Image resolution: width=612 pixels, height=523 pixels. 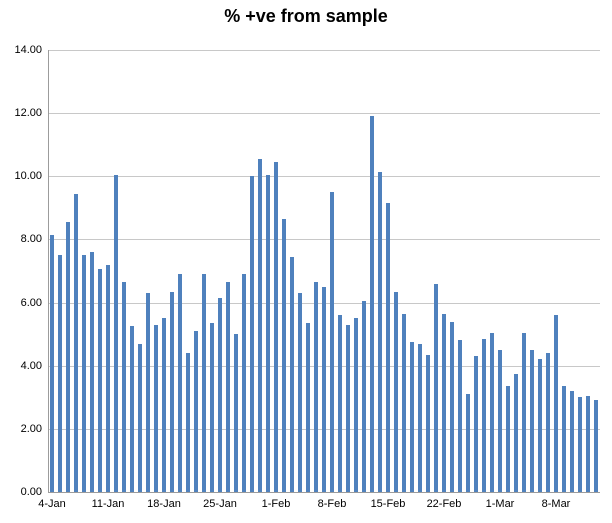 What do you see at coordinates (28, 50) in the screenshot?
I see `y-axis-tick-label: 14.00` at bounding box center [28, 50].